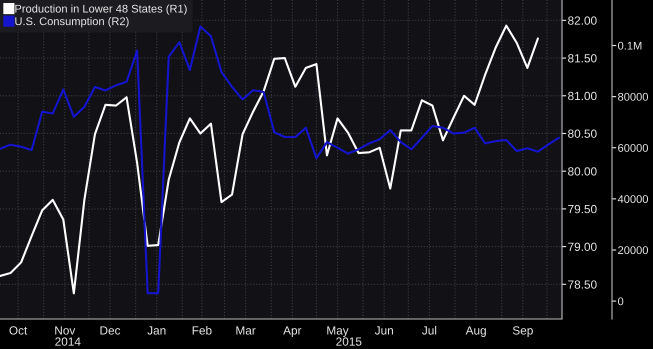 The height and width of the screenshot is (349, 653). I want to click on y2-tick-label: 20000, so click(633, 250).